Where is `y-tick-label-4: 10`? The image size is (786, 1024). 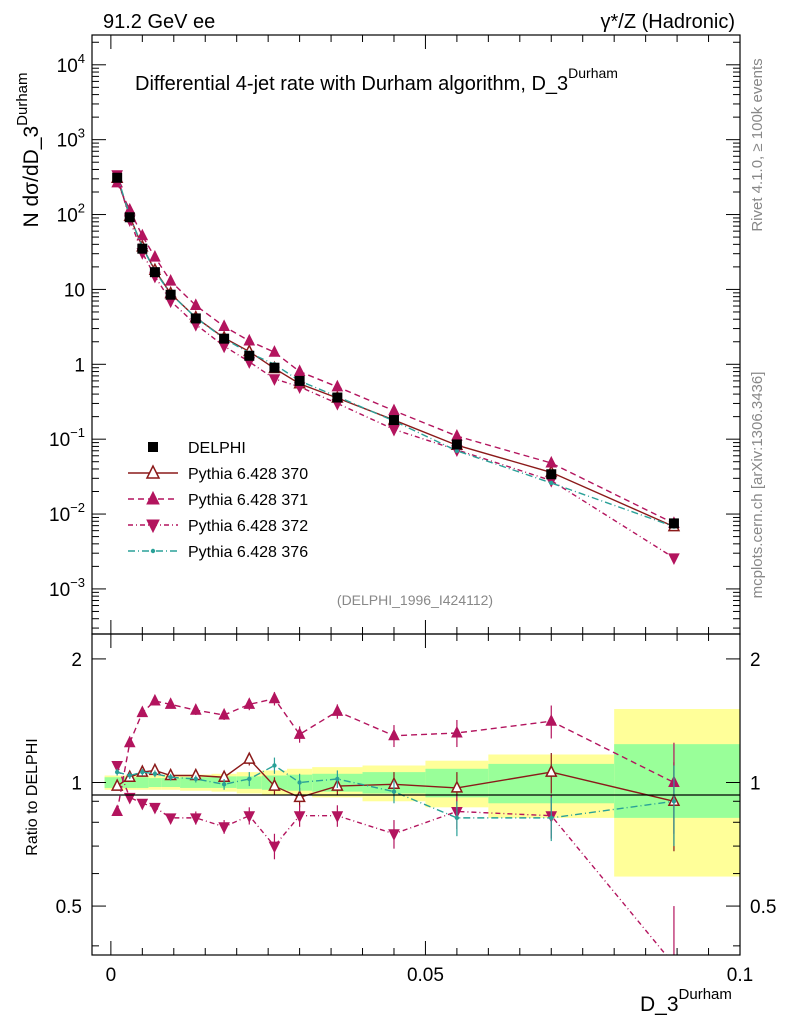
y-tick-label-4: 10 is located at coordinates (74, 290).